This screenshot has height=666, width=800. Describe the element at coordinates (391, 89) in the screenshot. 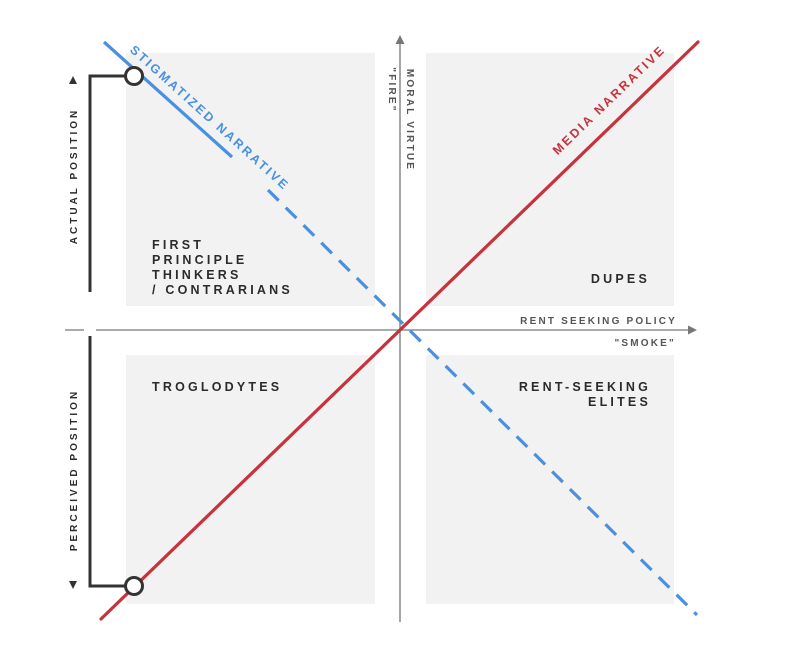

I see `y-axis-sublabel: "FIRE"` at that location.